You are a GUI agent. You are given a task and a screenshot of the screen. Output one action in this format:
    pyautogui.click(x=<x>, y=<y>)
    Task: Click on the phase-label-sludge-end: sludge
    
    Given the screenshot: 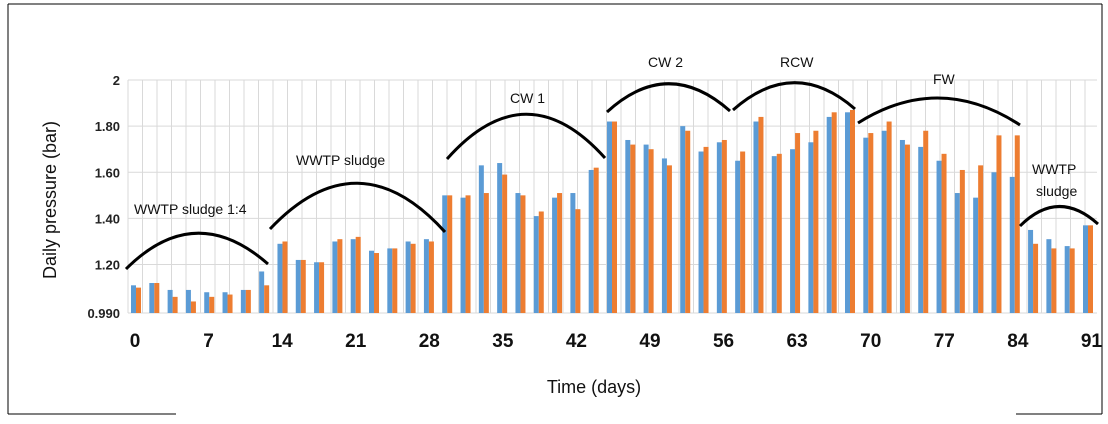 What is the action you would take?
    pyautogui.click(x=1056, y=191)
    